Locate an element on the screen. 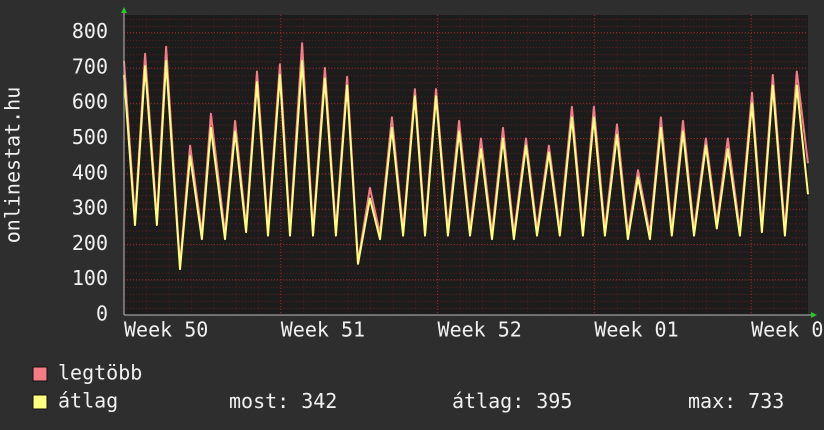 The height and width of the screenshot is (430, 824). legend-label: átlag is located at coordinates (88, 401).